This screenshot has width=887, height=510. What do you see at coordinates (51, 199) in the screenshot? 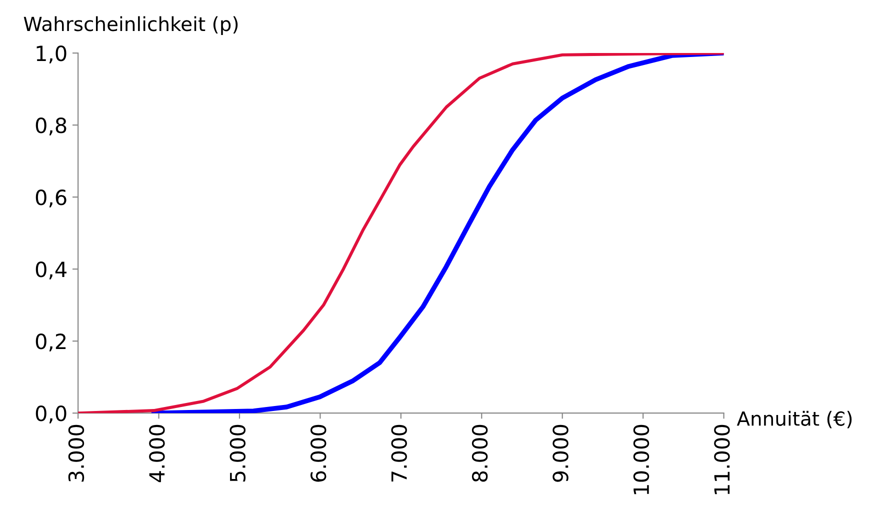
I see `y-tick-label: 0,6` at bounding box center [51, 199].